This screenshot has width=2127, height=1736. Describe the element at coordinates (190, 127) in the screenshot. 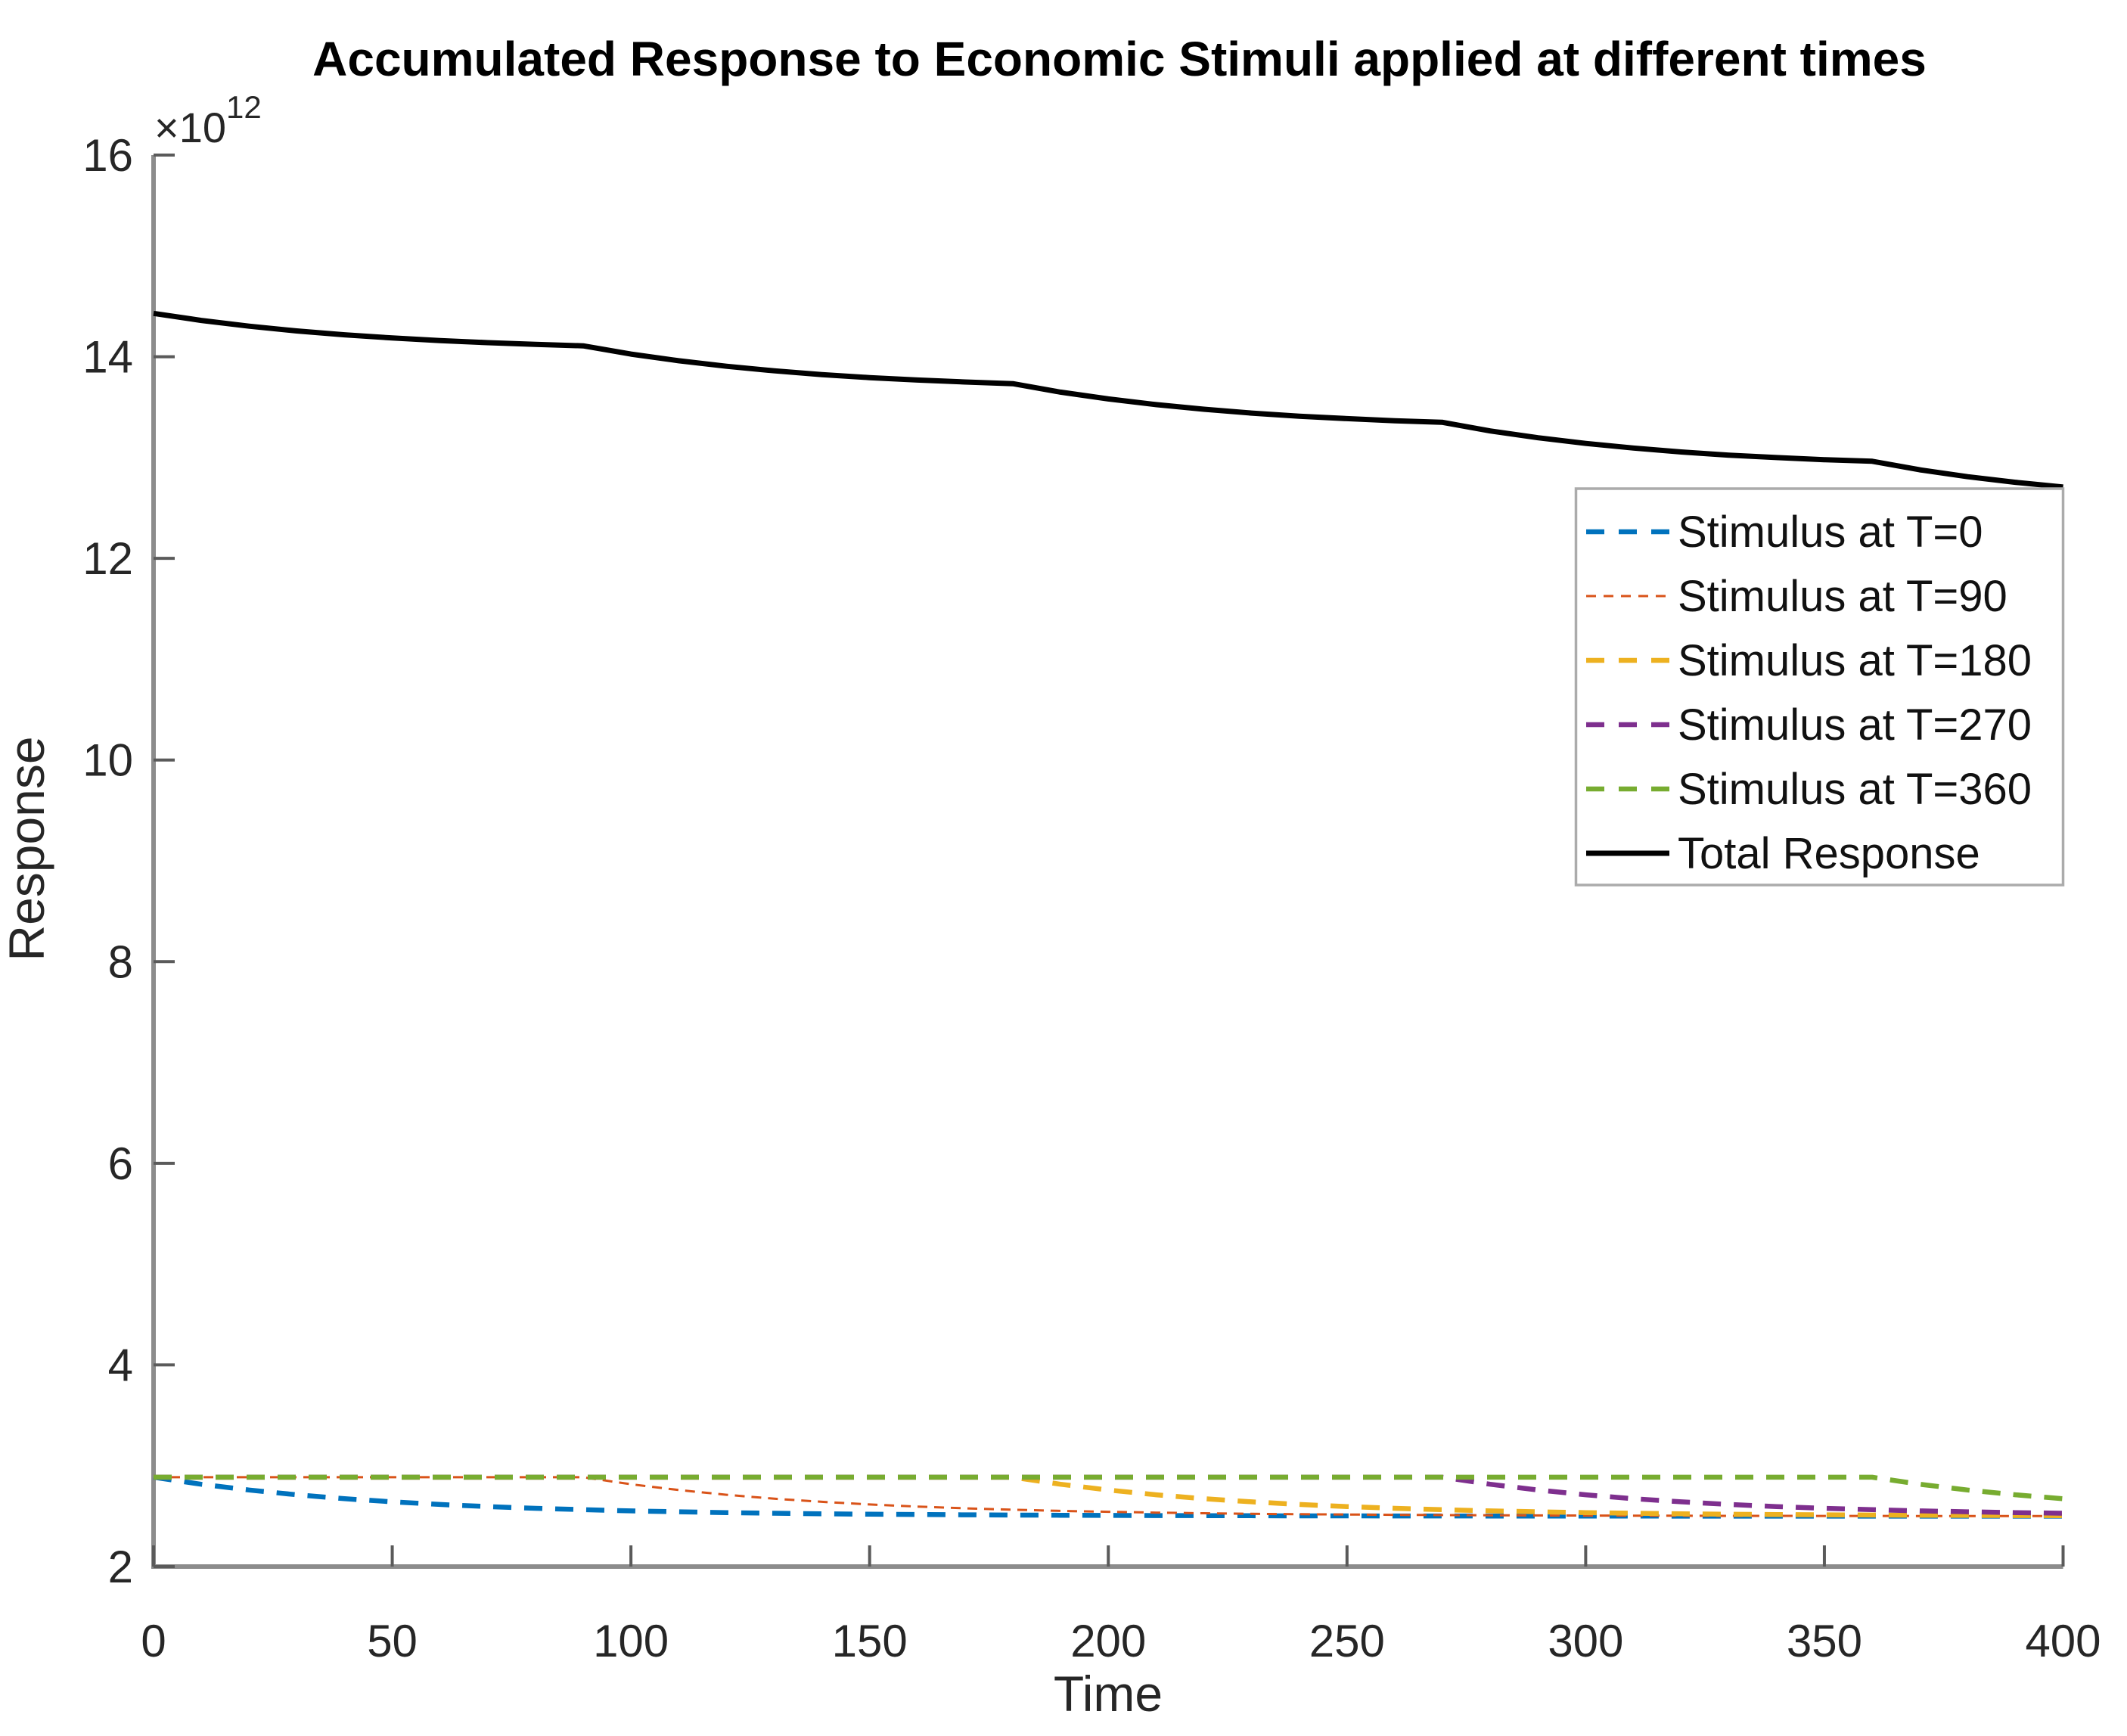

I see `y-exponent-multiplier: ×10` at that location.